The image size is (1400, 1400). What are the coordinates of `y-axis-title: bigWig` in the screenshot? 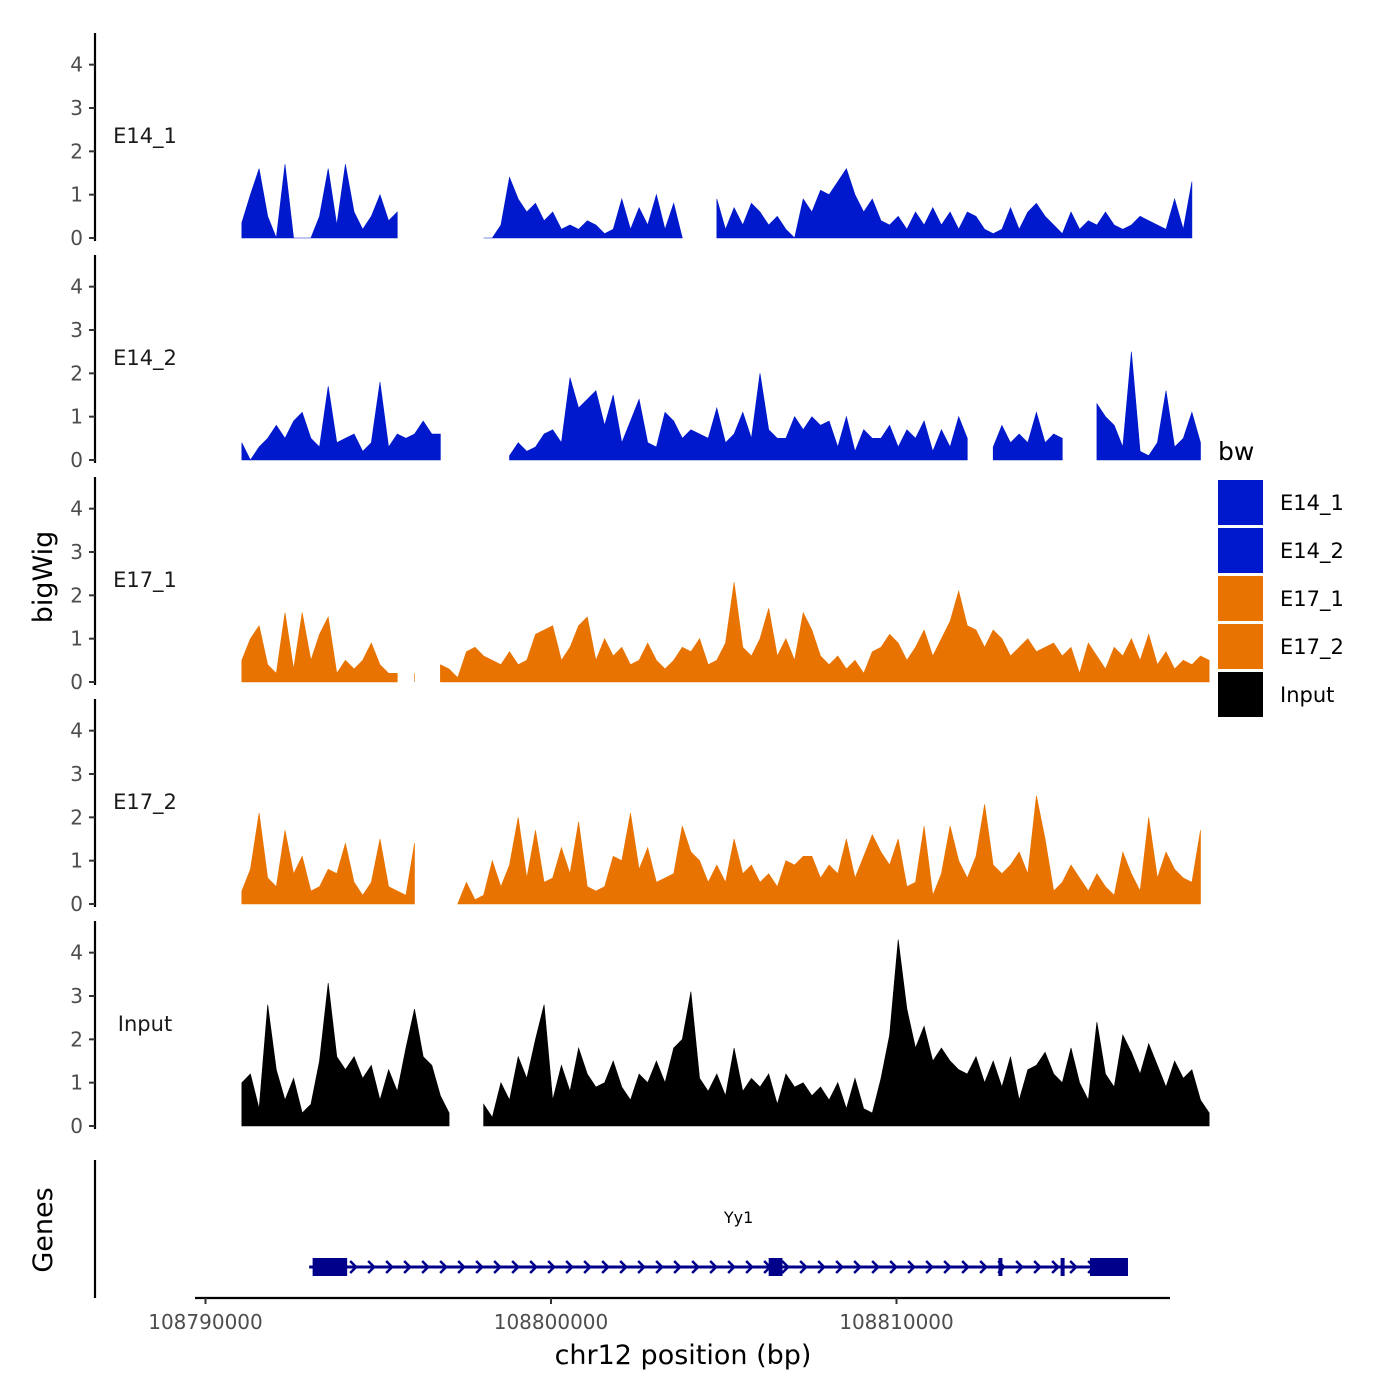 It's located at (43, 577).